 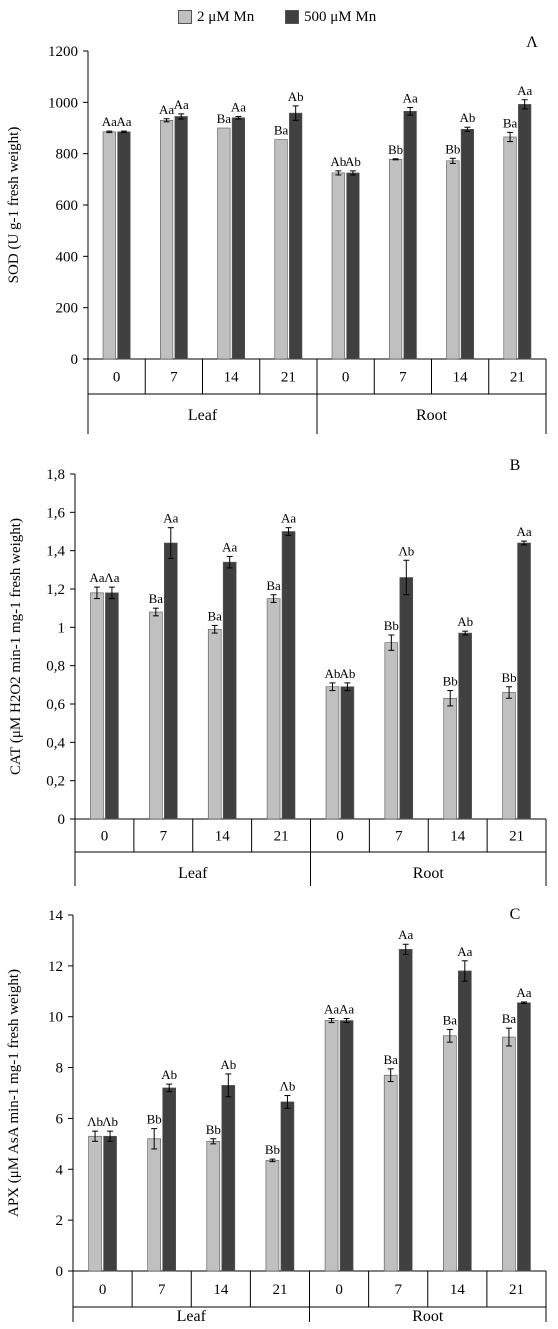 I want to click on y-tick-label: 1, so click(x=62, y=628).